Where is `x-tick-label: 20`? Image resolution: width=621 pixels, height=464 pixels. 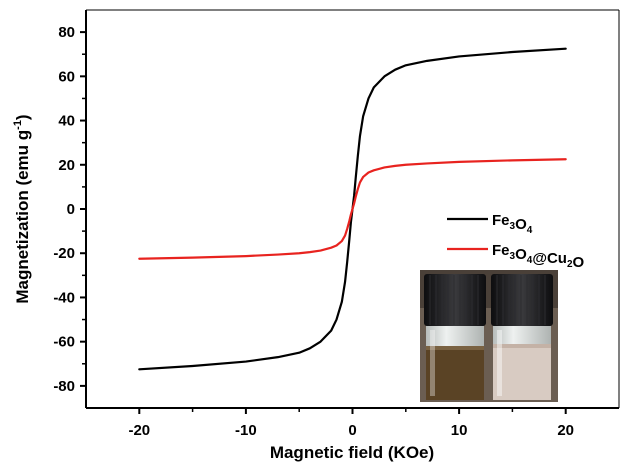
x-tick-label: 20 is located at coordinates (565, 430).